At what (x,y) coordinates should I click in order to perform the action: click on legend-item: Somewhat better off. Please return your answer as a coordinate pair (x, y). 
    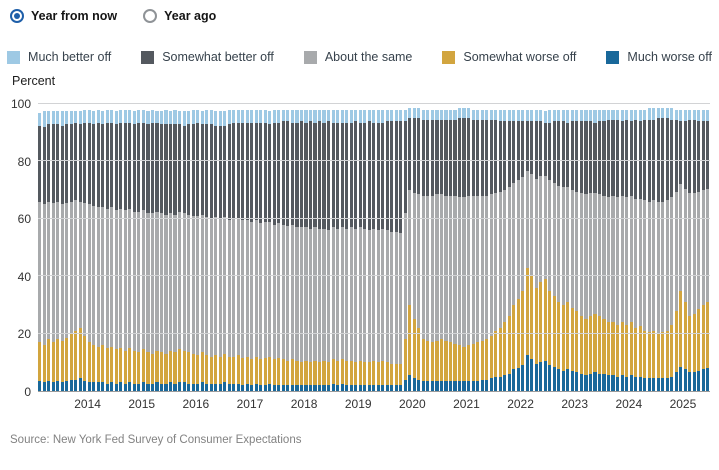
    Looking at the image, I should click on (207, 57).